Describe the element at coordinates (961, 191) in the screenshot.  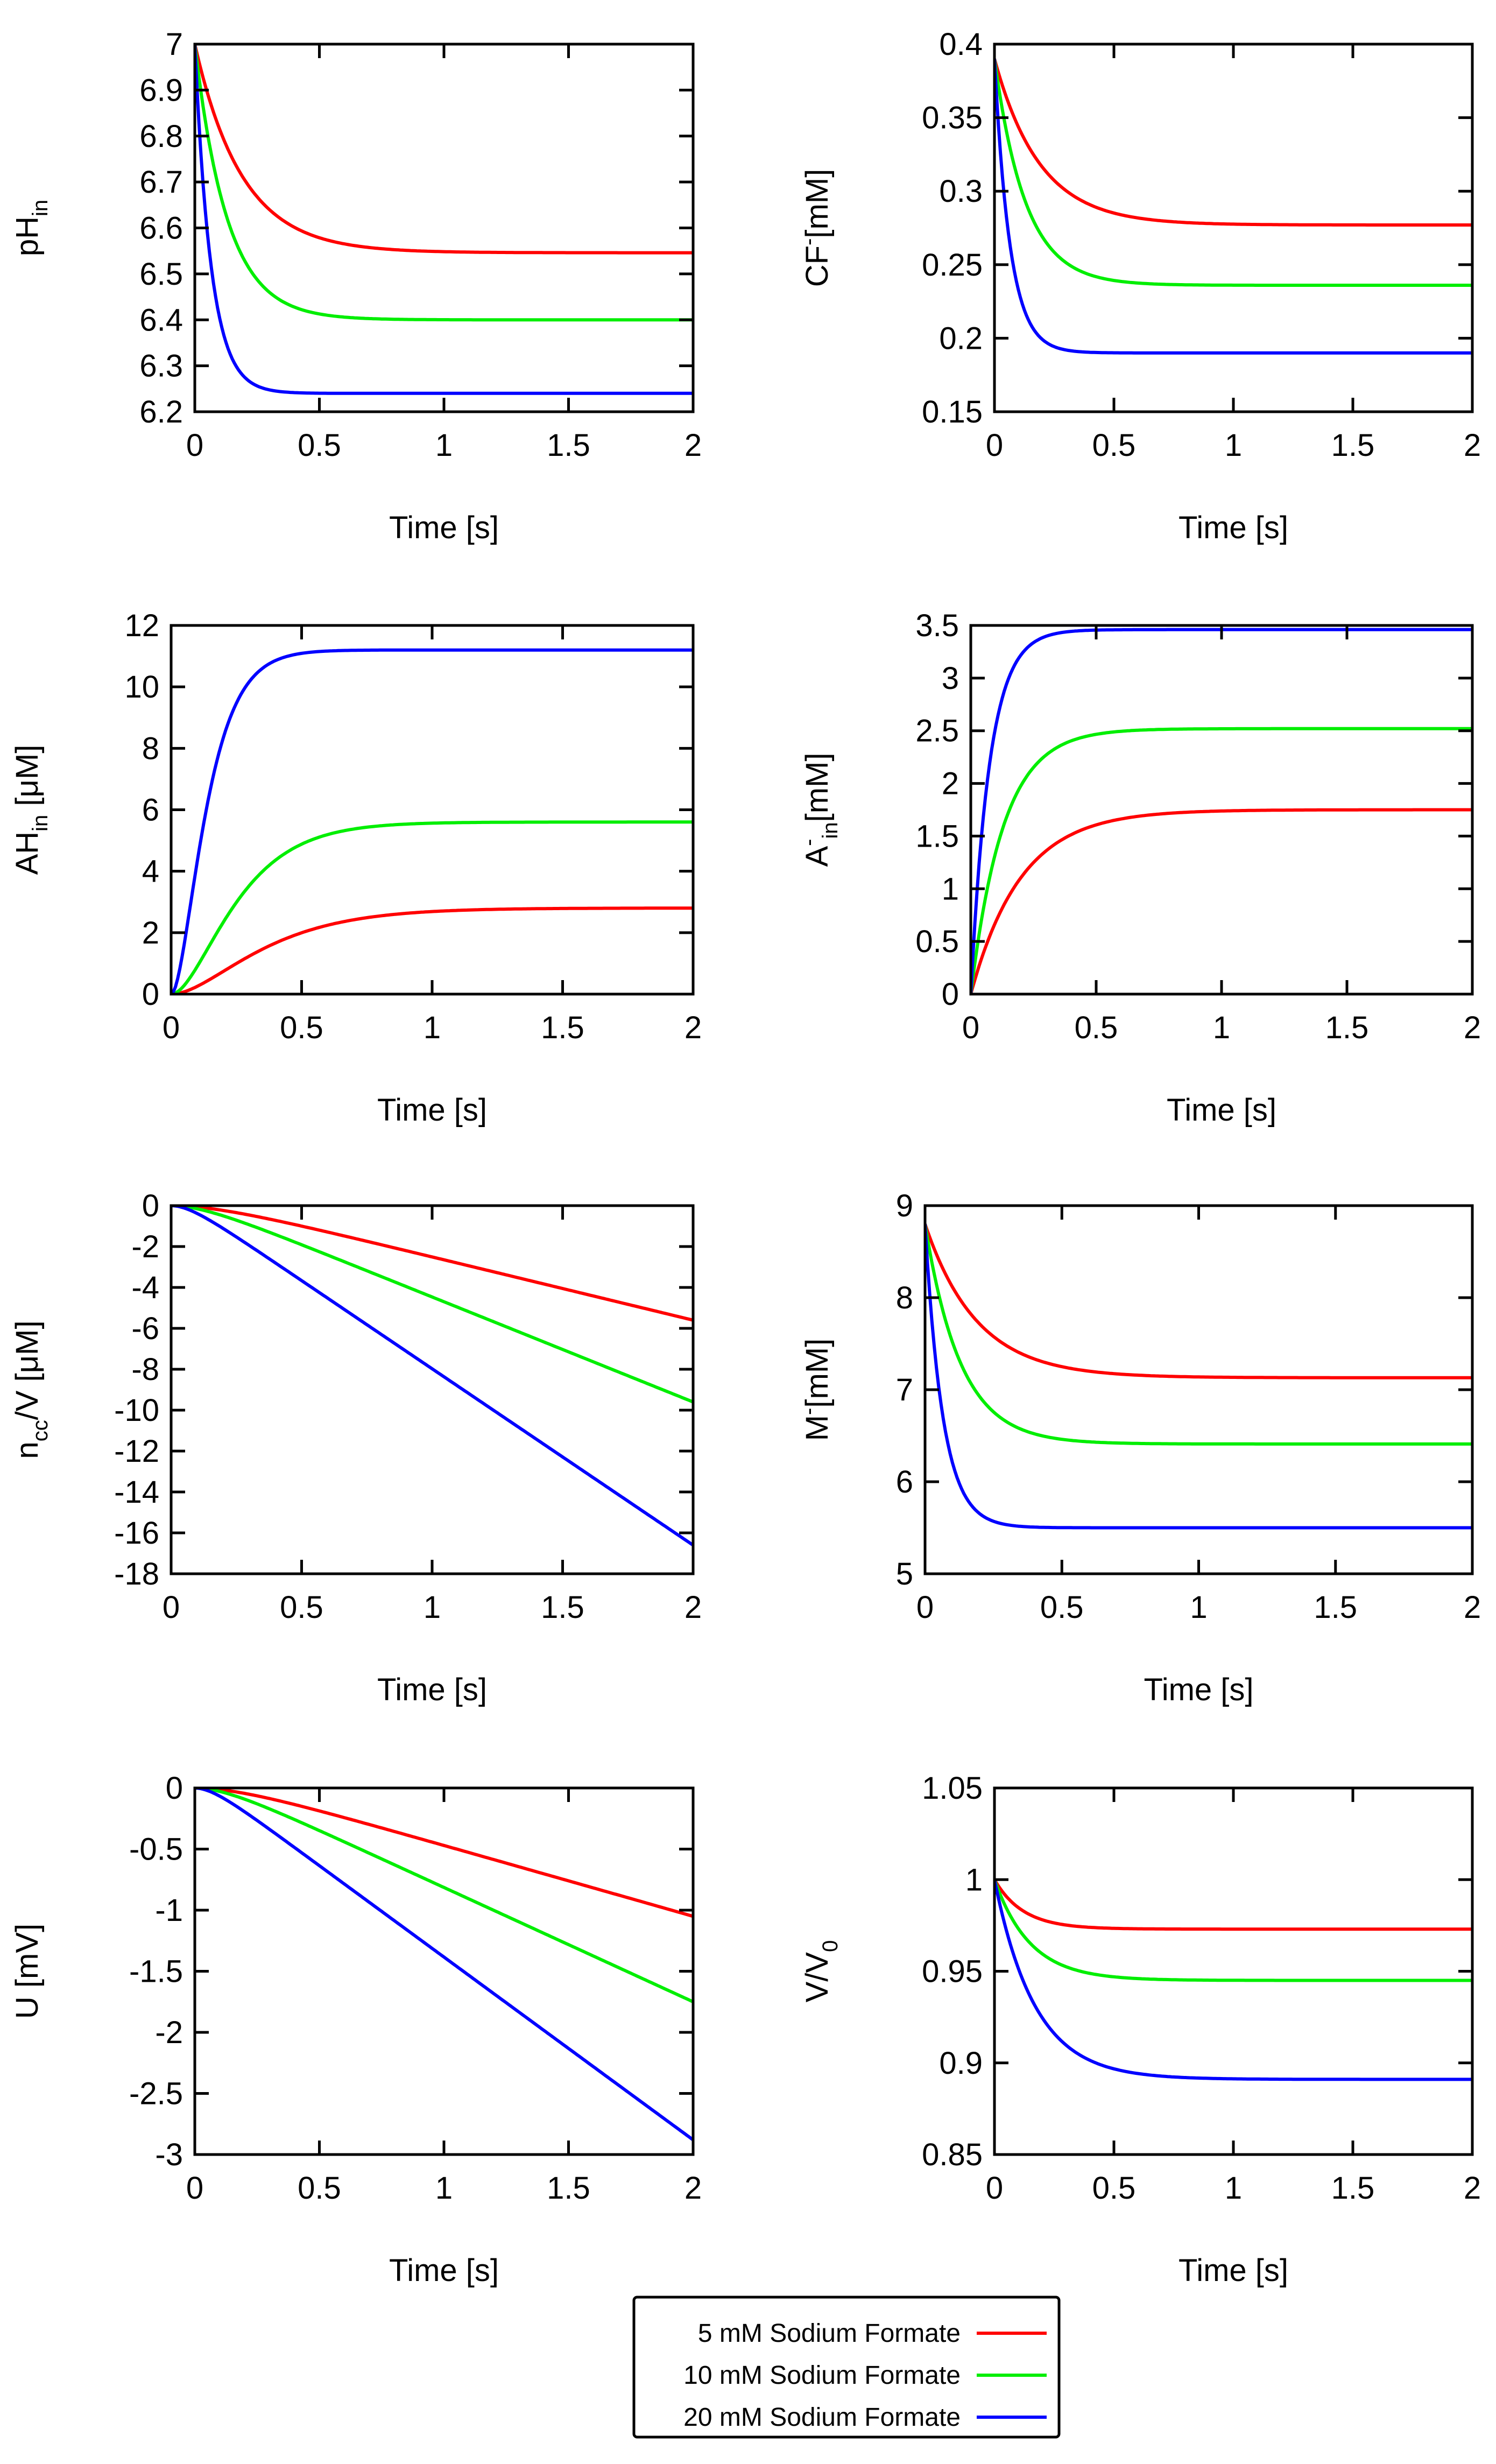
I see `y-tick-label: 0.3` at that location.